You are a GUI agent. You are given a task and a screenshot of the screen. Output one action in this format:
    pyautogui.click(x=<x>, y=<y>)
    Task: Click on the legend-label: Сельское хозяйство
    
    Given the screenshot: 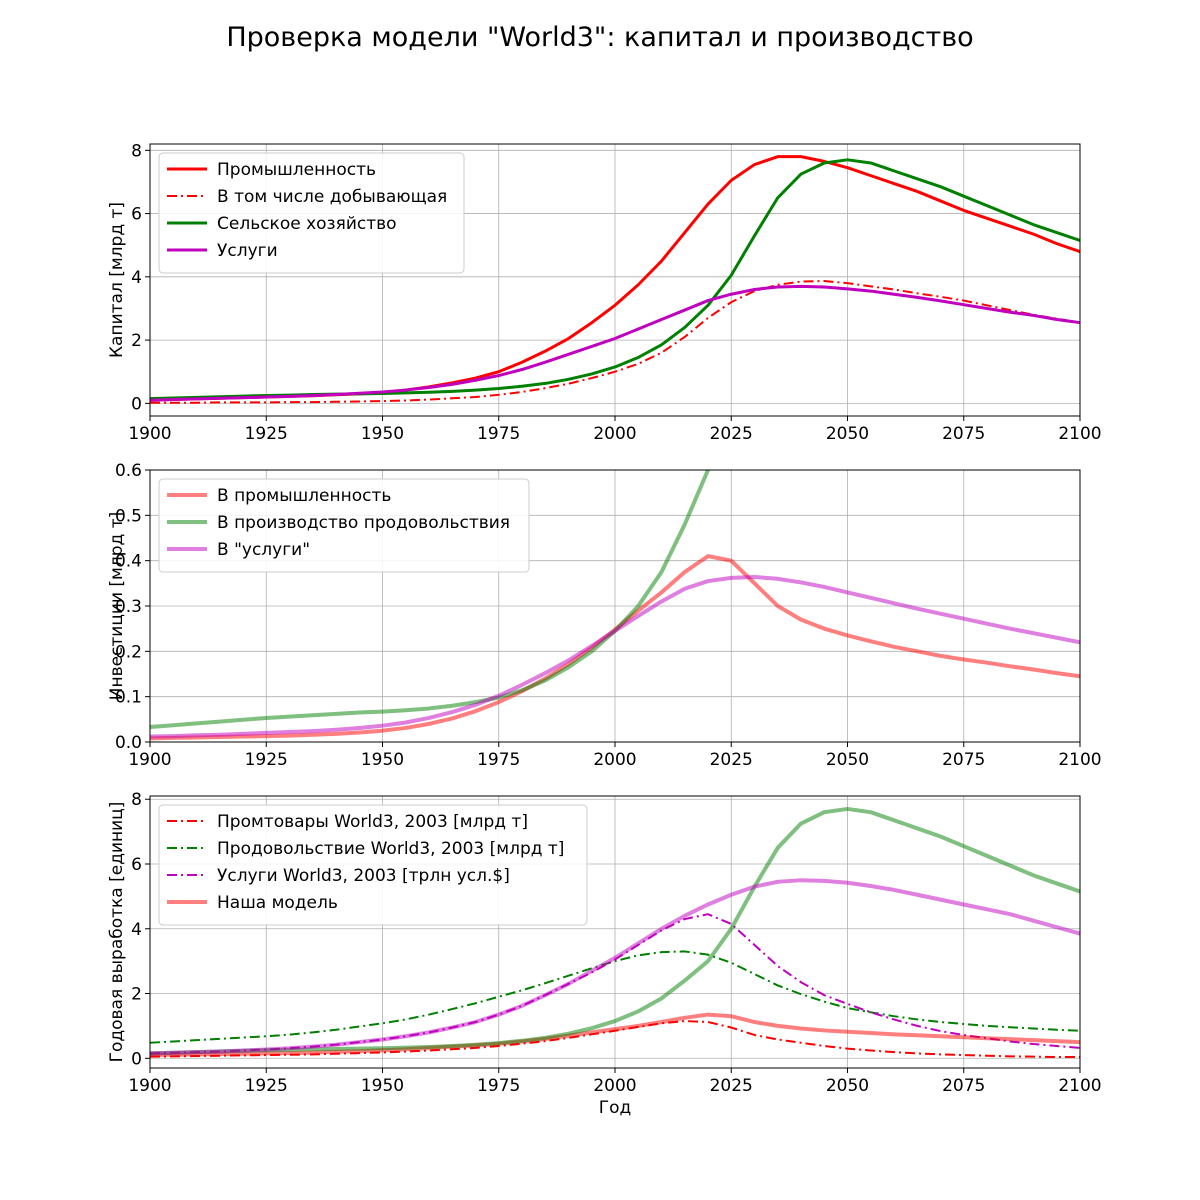 What is the action you would take?
    pyautogui.click(x=307, y=224)
    